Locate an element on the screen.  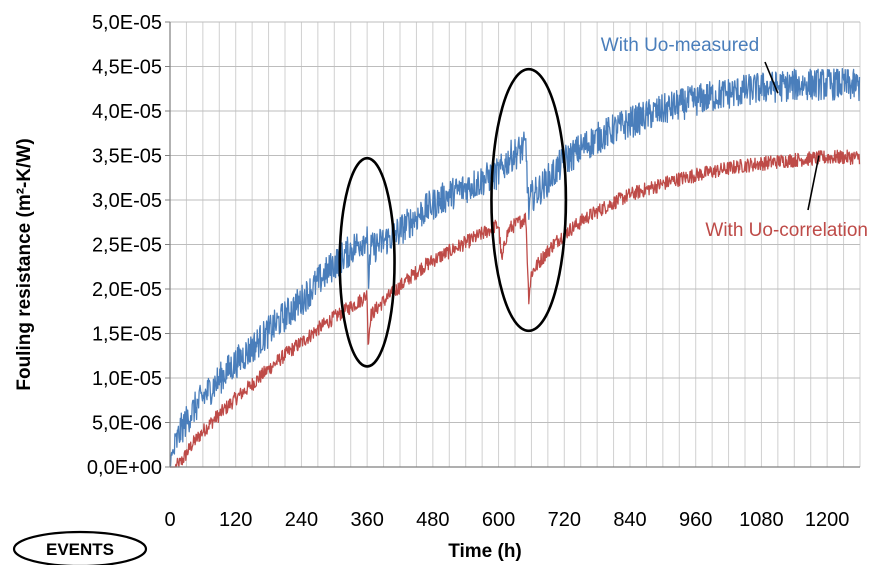
x-tick-label: 1200 is located at coordinates (827, 520).